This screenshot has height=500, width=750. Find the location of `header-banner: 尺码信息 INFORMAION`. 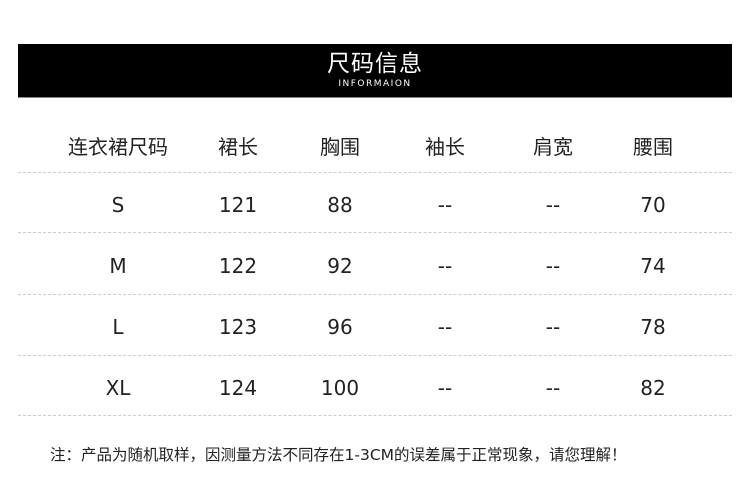

header-banner: 尺码信息 INFORMAION is located at coordinates (375, 71).